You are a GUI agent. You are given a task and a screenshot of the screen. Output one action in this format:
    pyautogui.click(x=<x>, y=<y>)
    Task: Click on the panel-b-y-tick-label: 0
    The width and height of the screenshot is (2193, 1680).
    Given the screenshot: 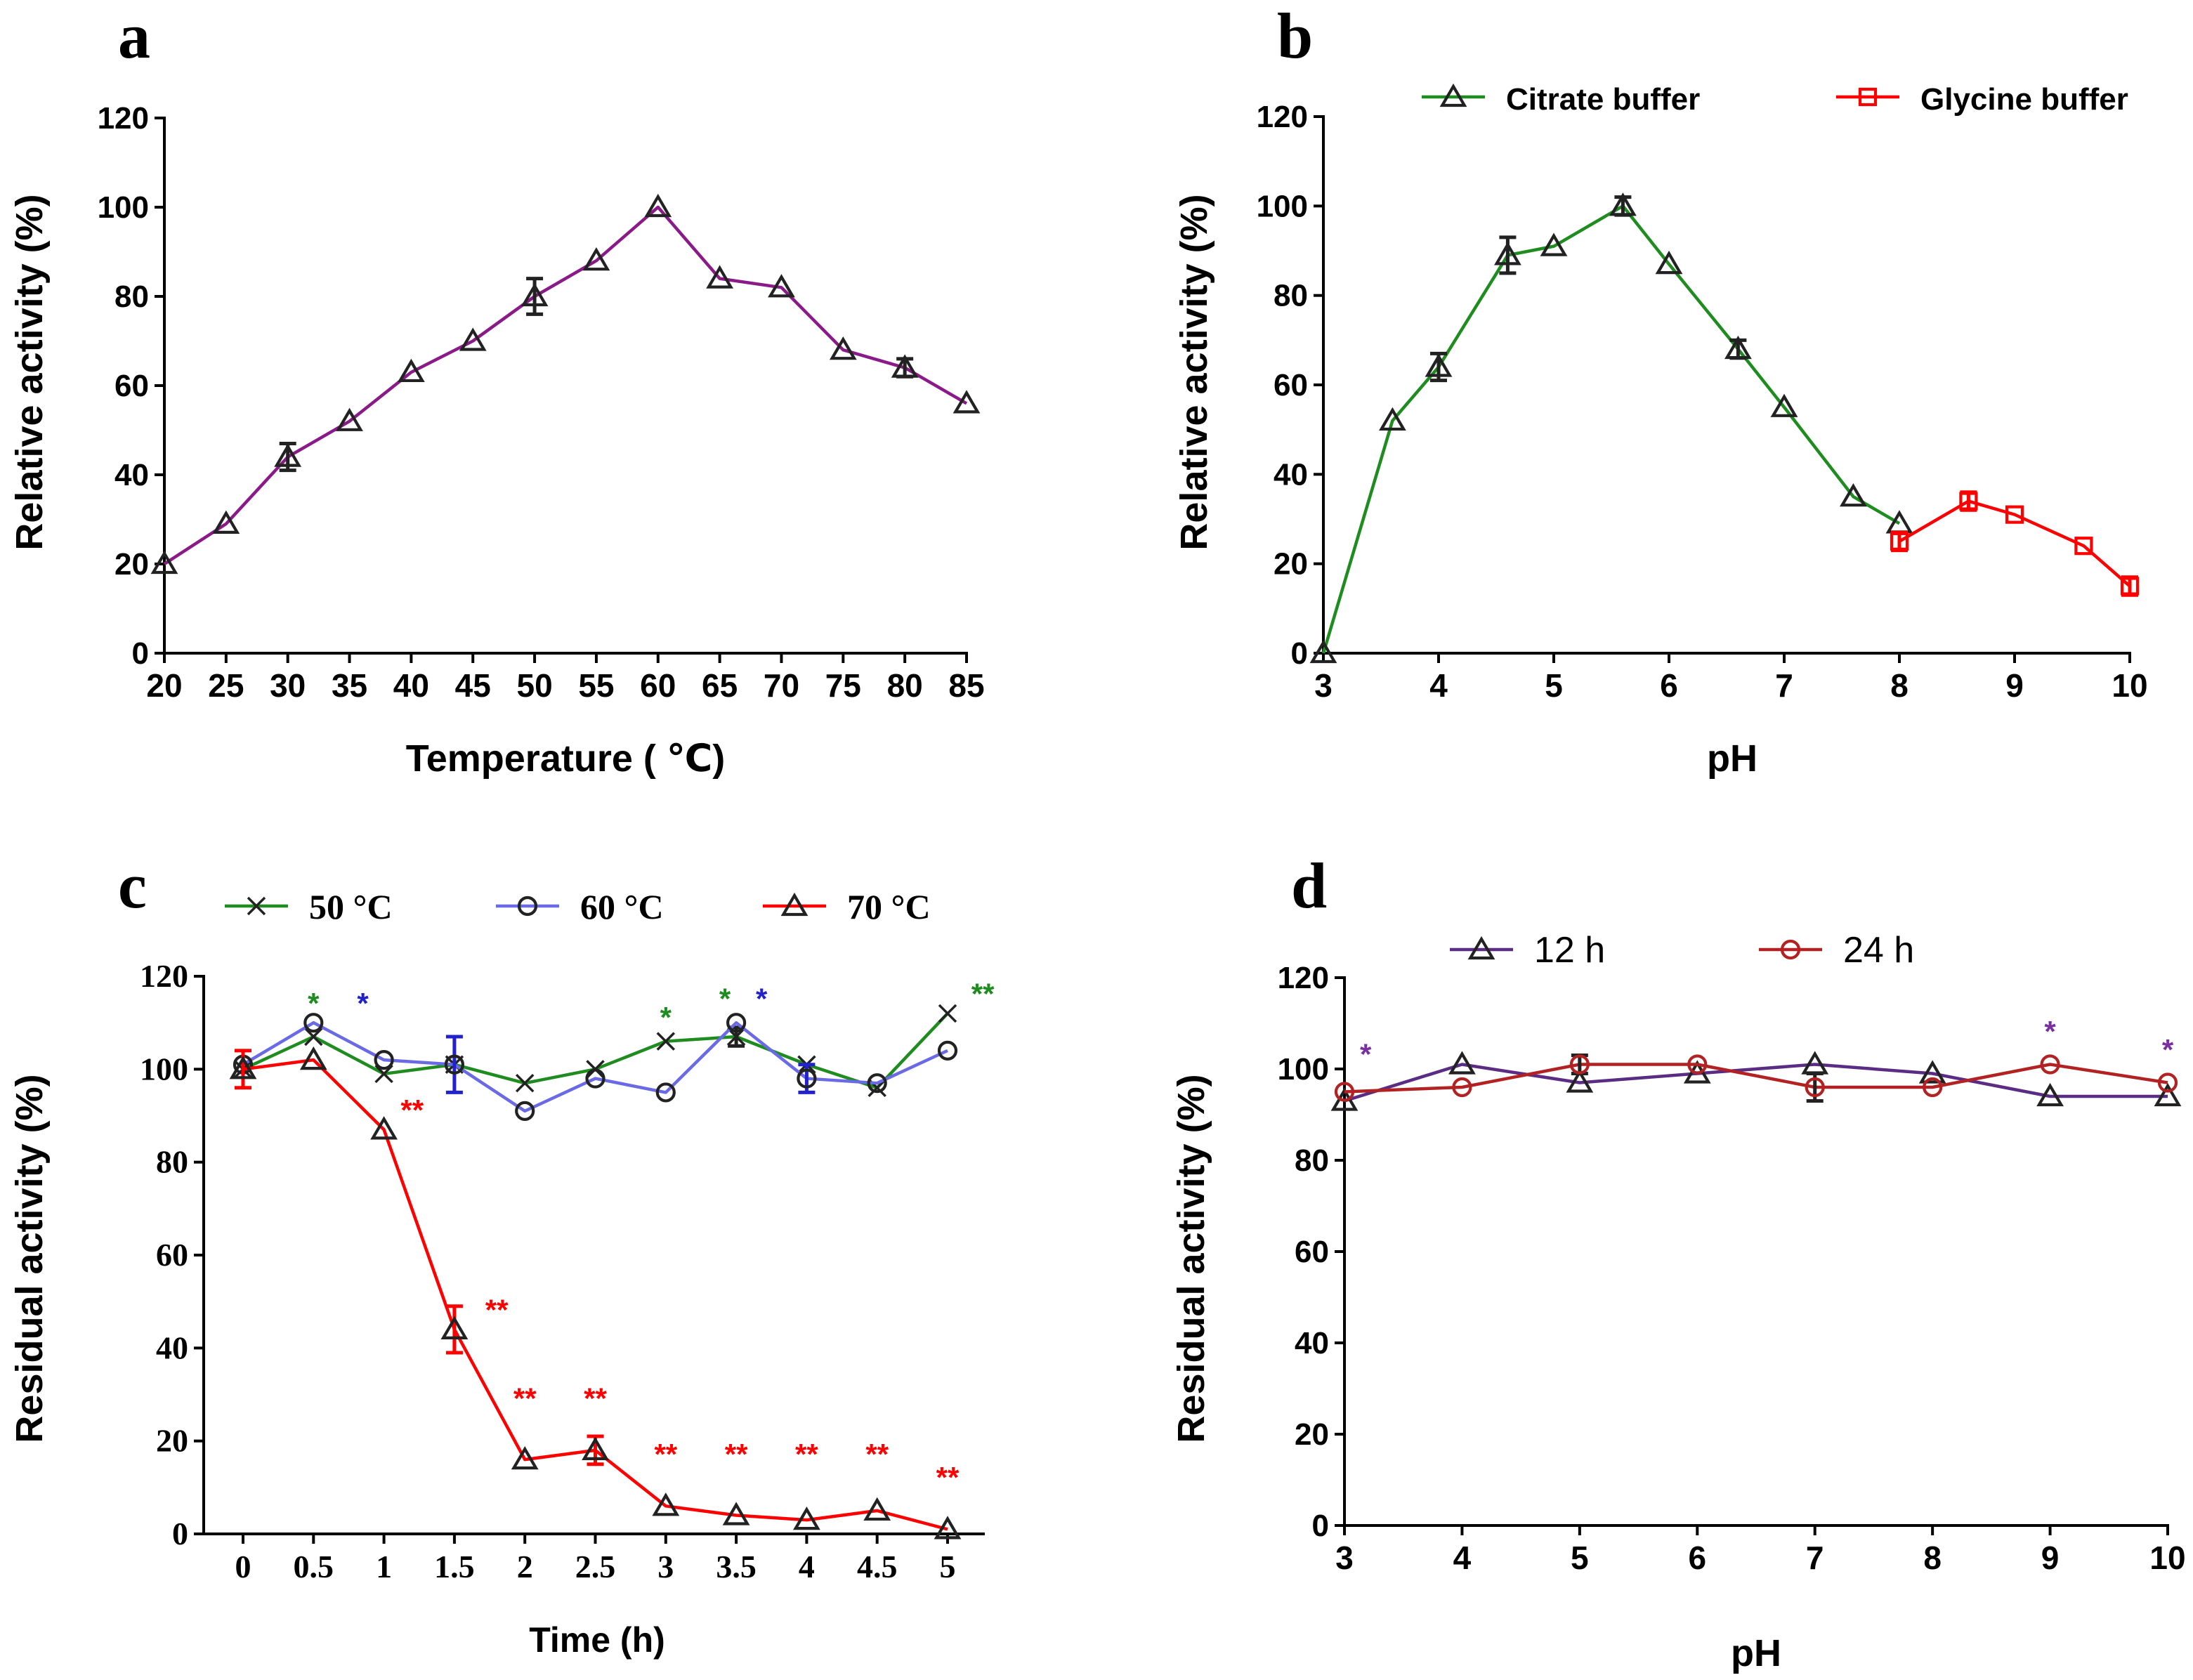 What is the action you would take?
    pyautogui.click(x=1299, y=653)
    